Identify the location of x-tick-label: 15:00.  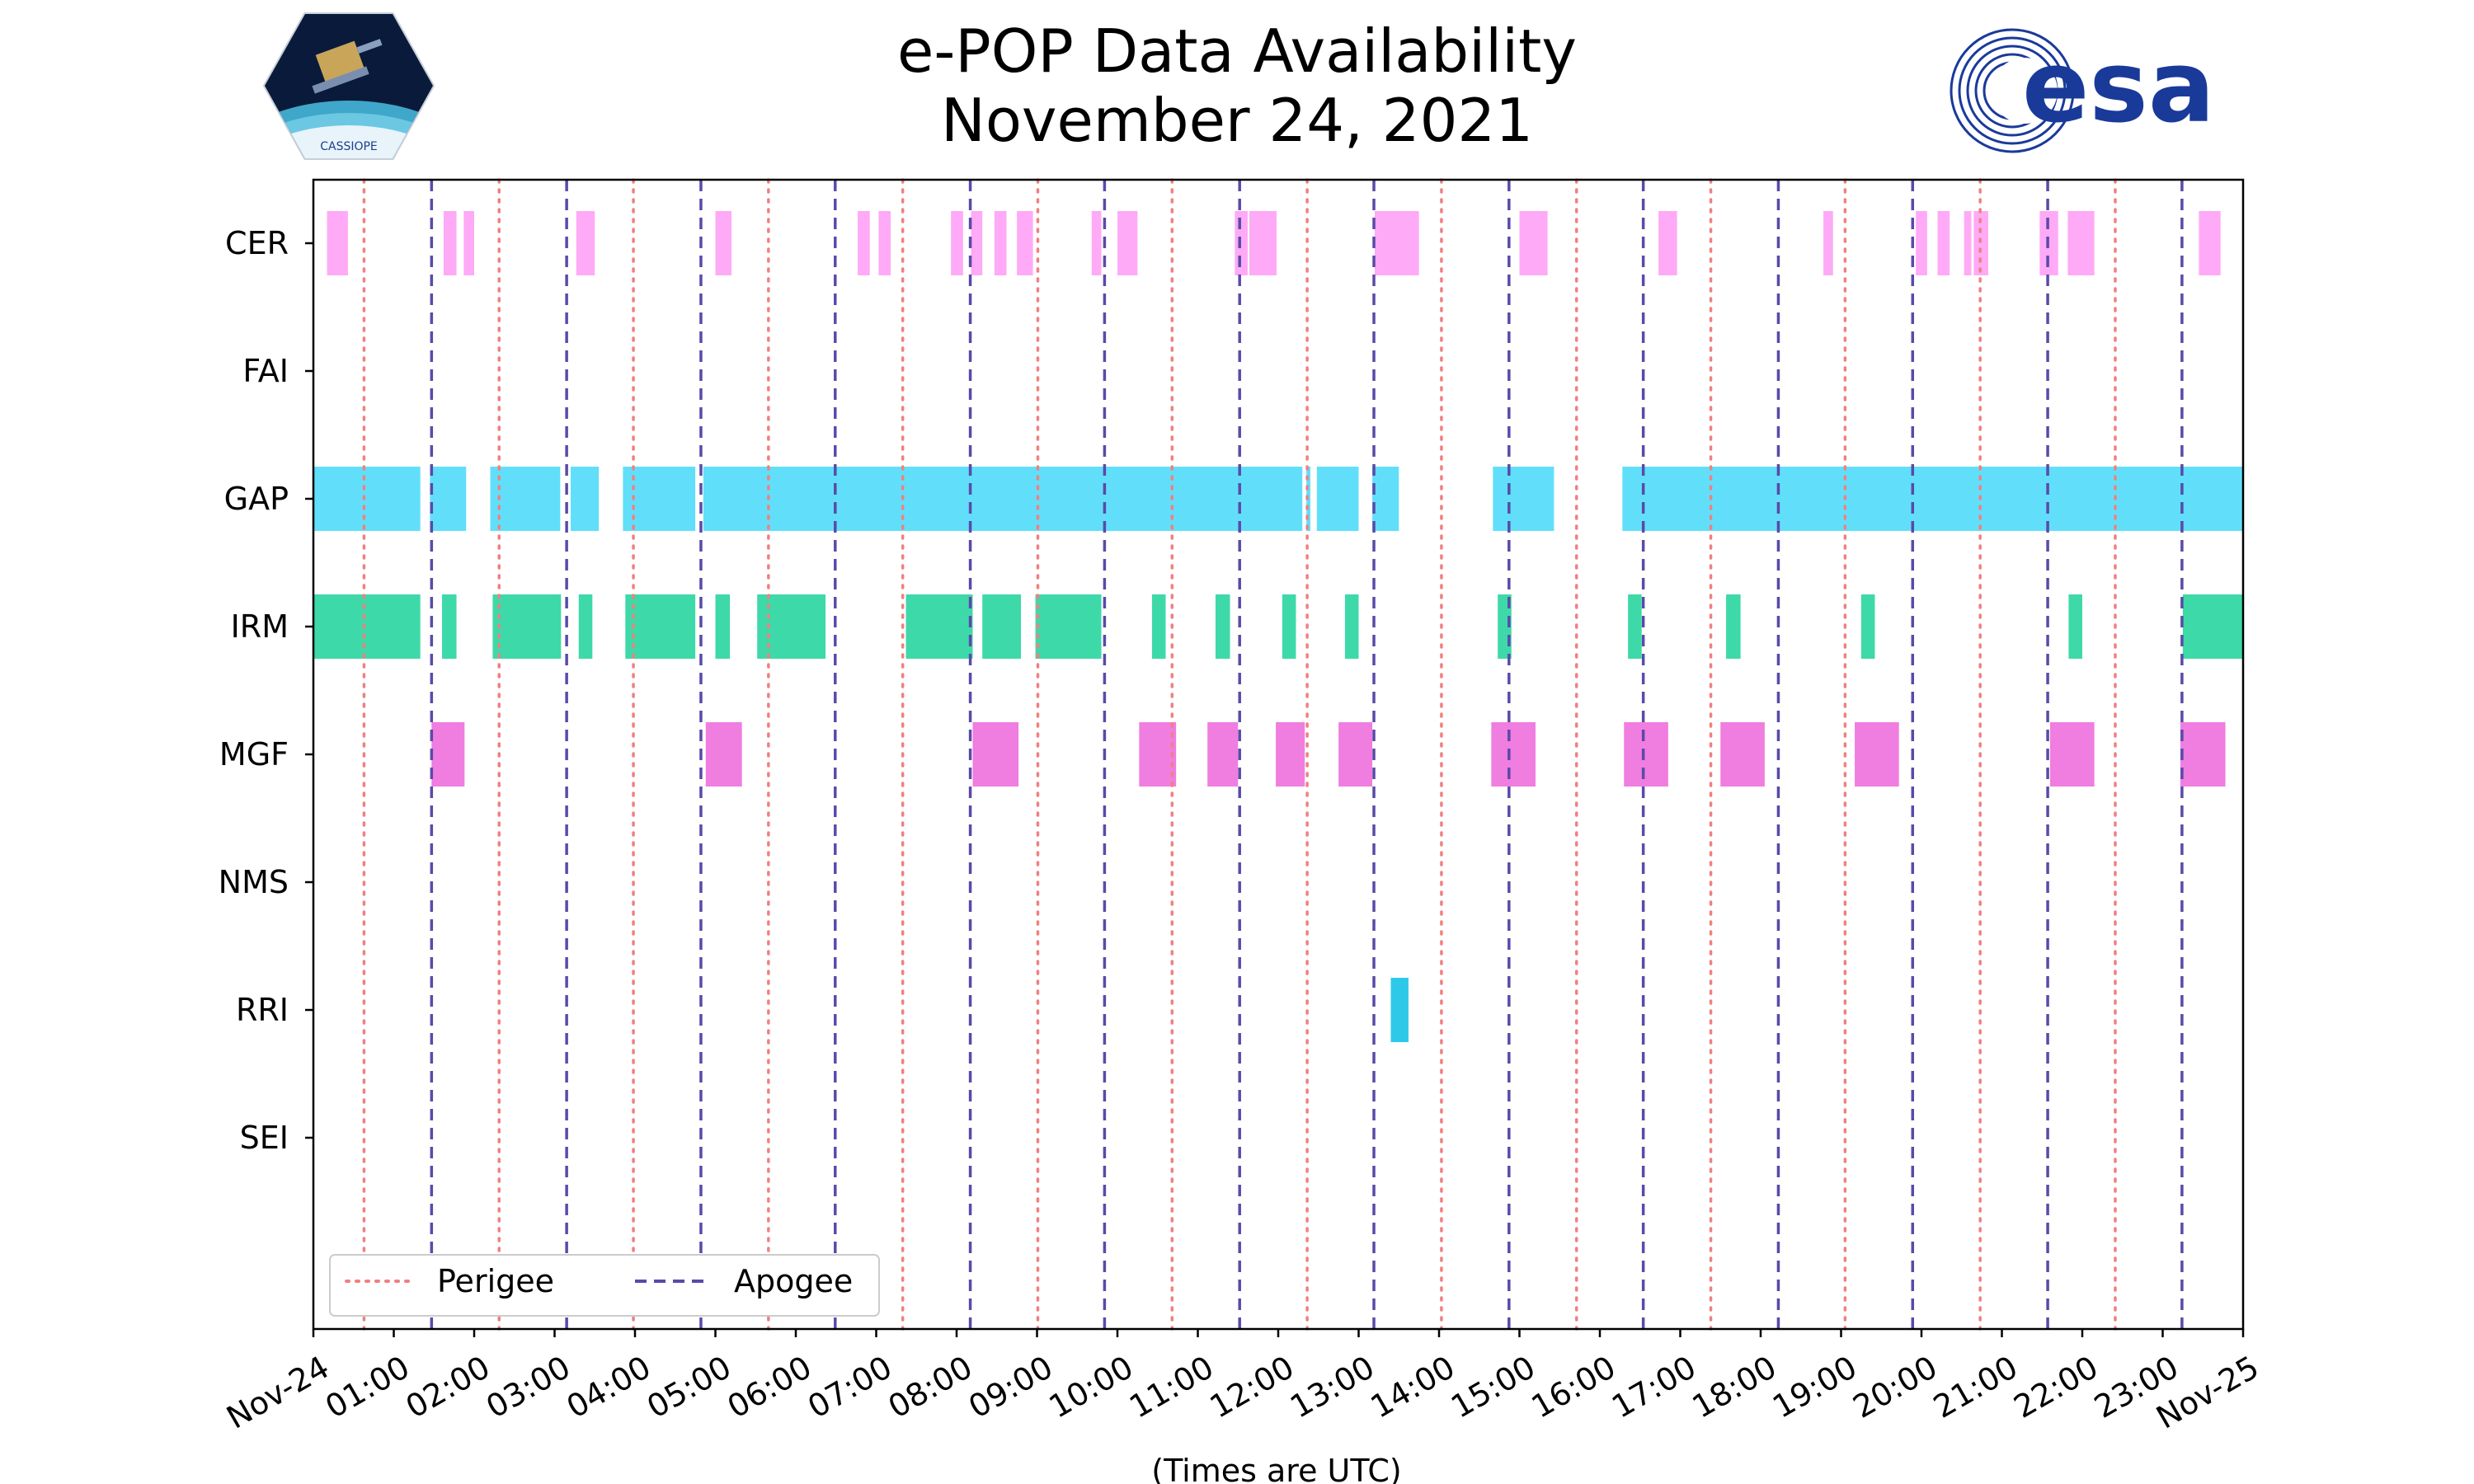
(1493, 1387).